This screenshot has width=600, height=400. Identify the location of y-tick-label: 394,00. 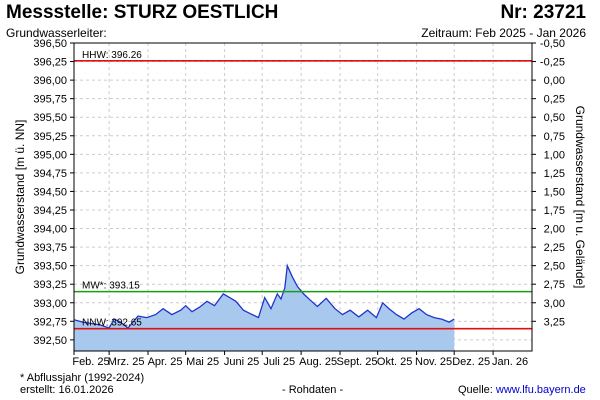
(50, 230).